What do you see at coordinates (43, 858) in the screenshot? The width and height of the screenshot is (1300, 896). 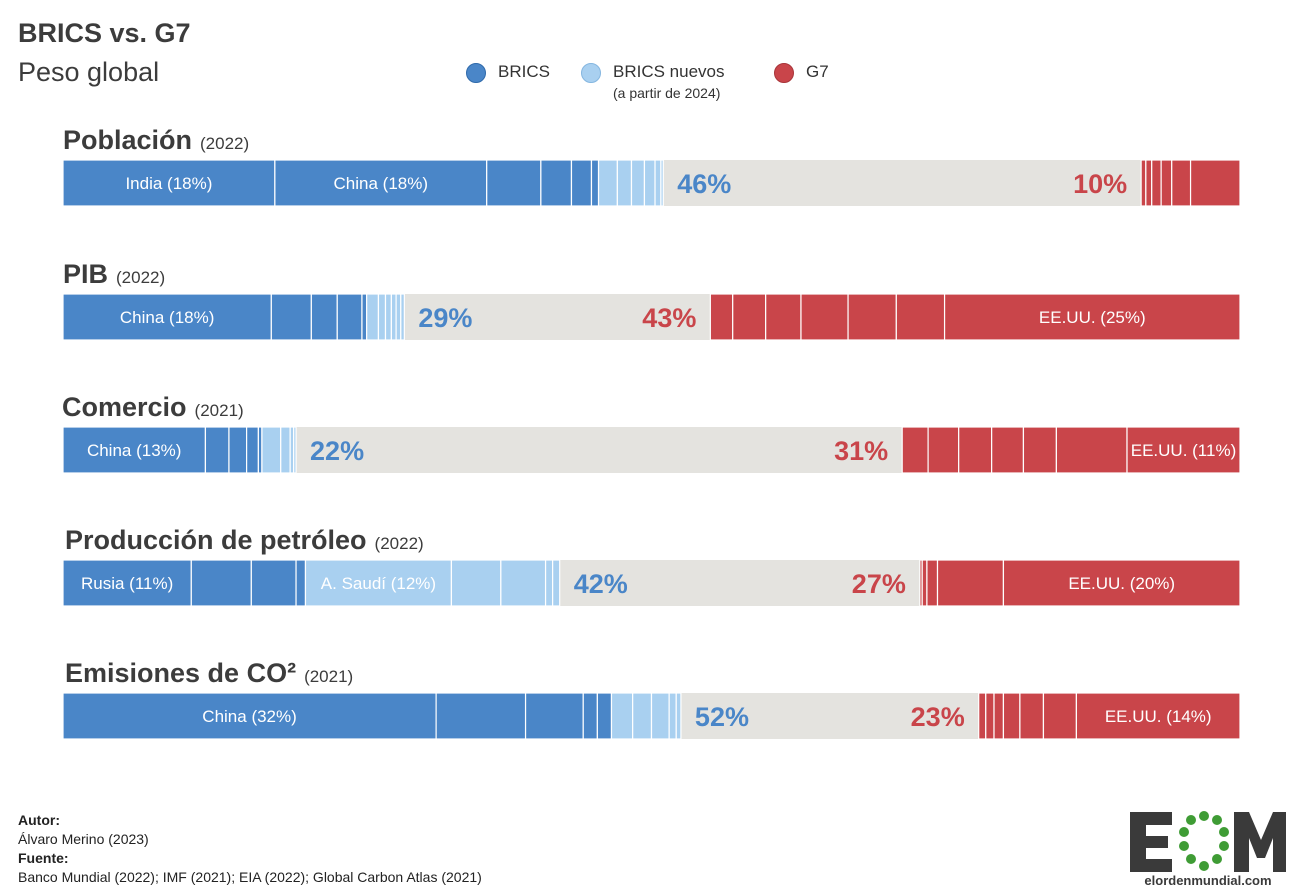 I see `source-label: Fuente:` at bounding box center [43, 858].